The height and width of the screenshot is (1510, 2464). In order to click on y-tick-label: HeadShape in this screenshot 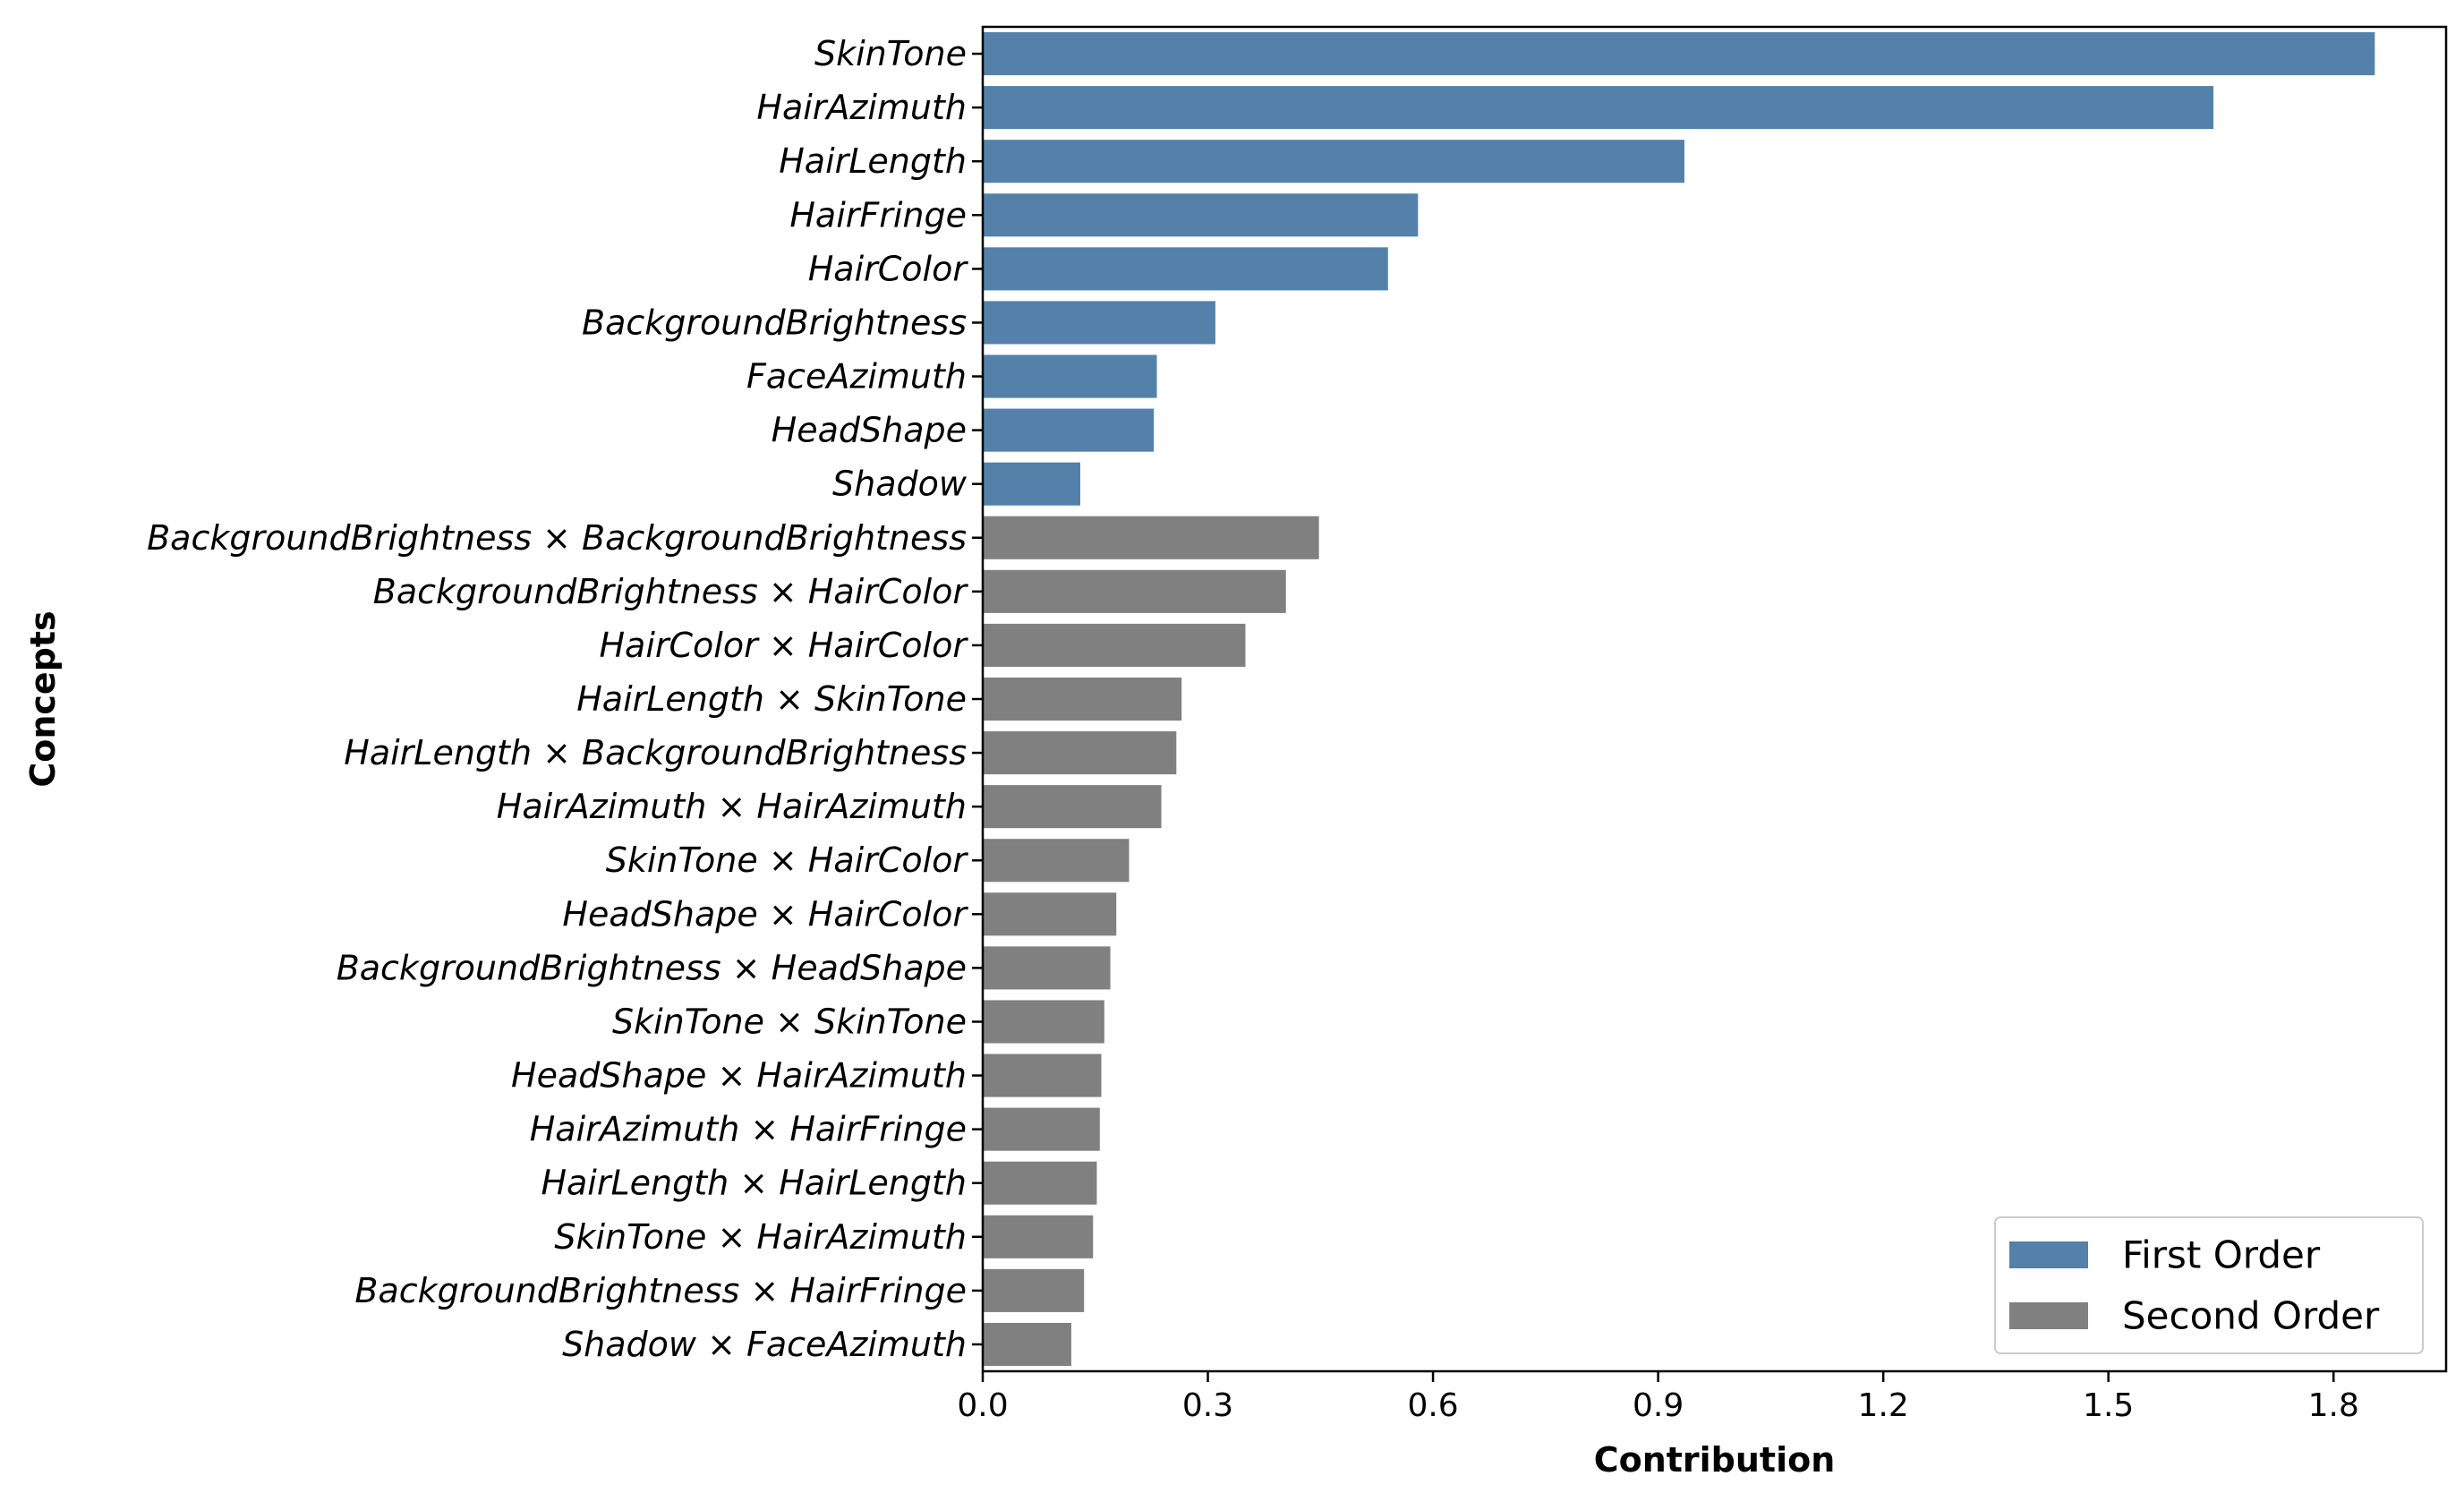, I will do `click(869, 431)`.